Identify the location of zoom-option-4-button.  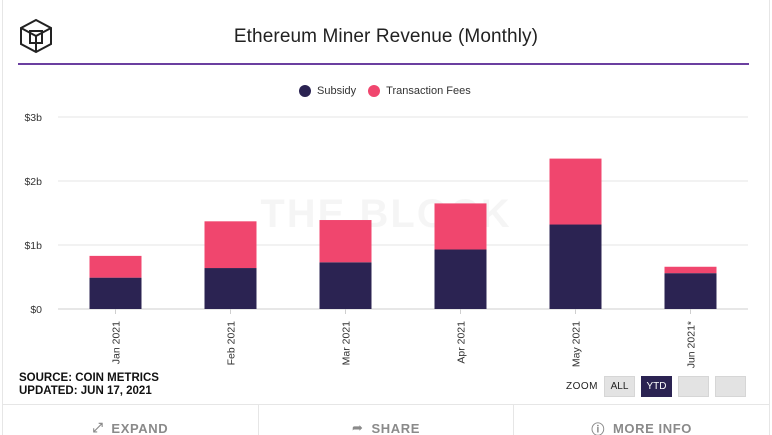
(730, 386).